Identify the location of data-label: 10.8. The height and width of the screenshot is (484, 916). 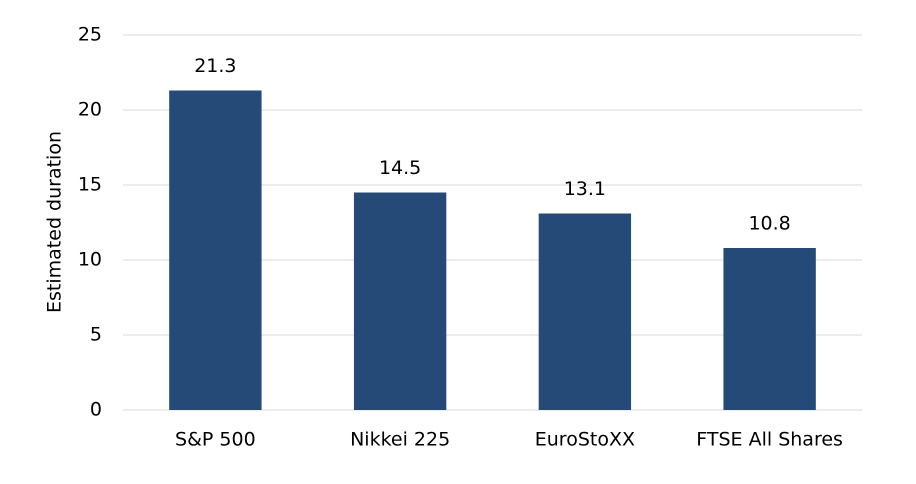
(769, 224).